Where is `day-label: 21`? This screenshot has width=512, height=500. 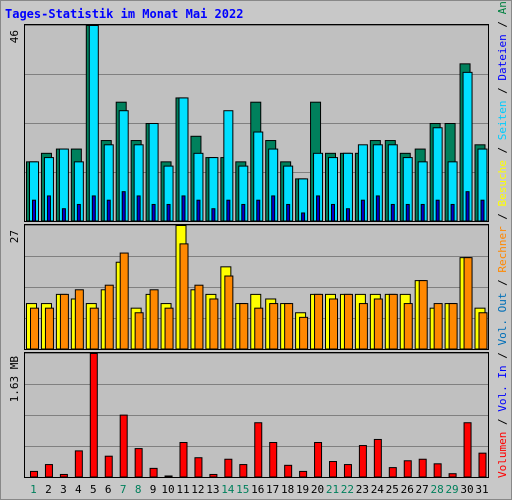
day-label: 21 is located at coordinates (332, 489).